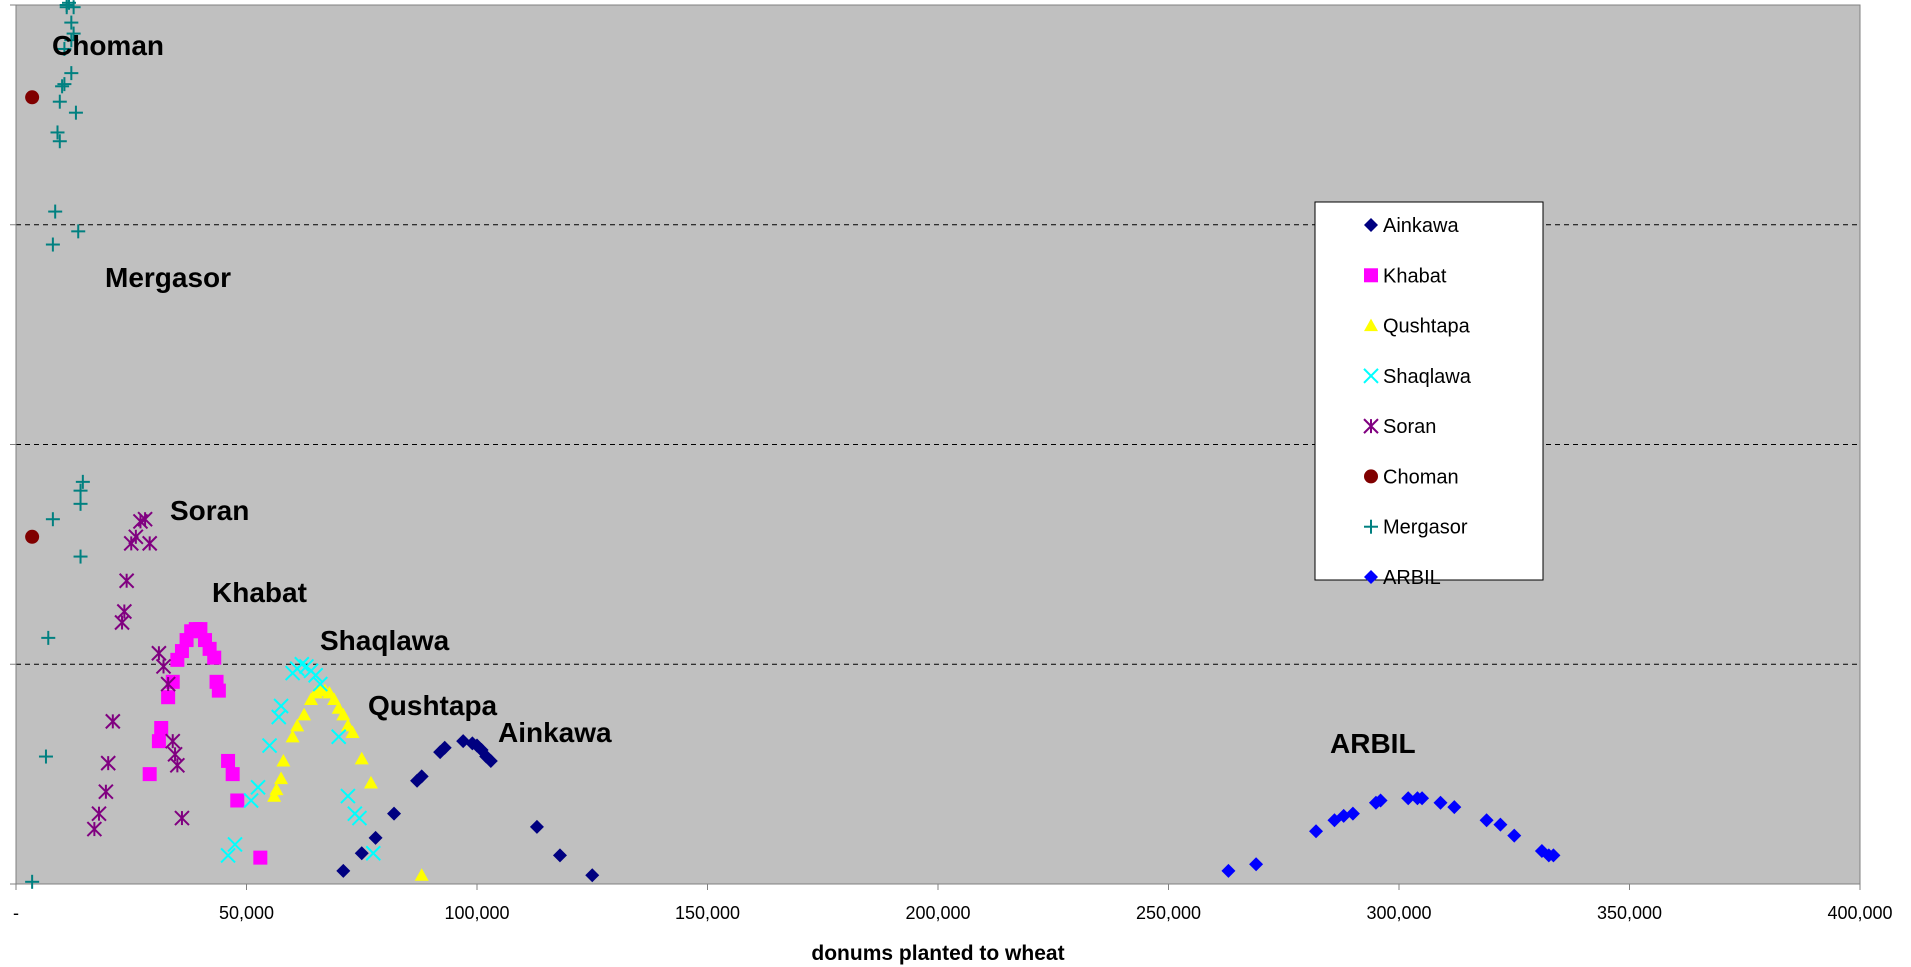  What do you see at coordinates (205, 743) in the screenshot?
I see `series-khabat` at bounding box center [205, 743].